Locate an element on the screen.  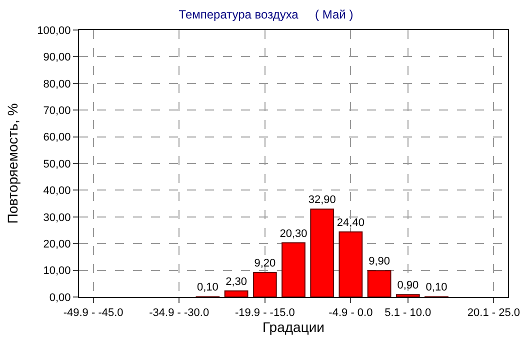
x-tick-label: 5.1 - 10.0 is located at coordinates (408, 313).